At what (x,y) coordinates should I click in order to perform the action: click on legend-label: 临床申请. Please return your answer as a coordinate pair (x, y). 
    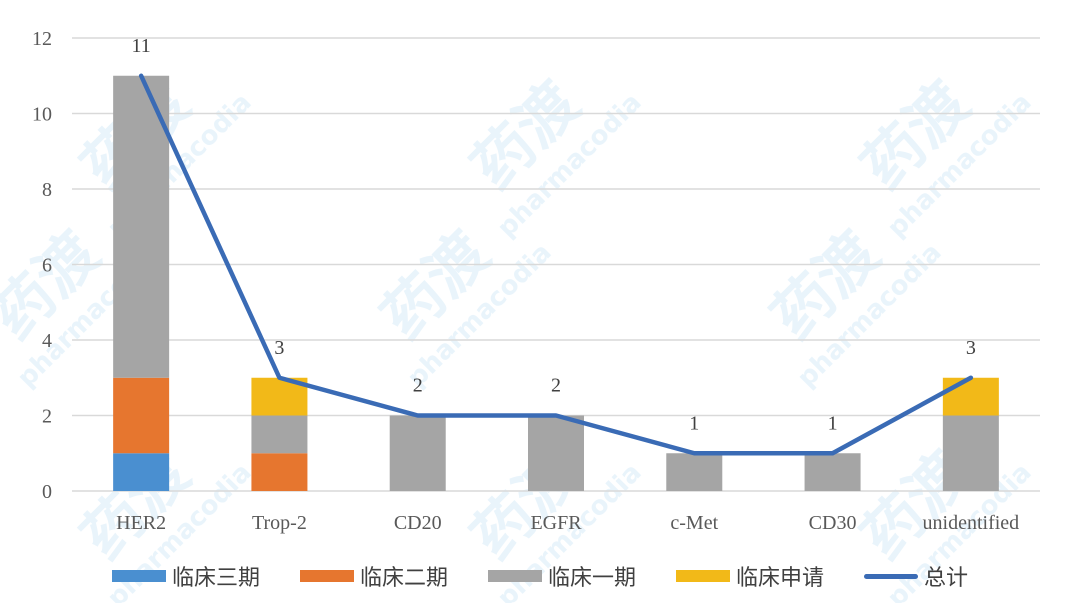
    Looking at the image, I should click on (780, 578).